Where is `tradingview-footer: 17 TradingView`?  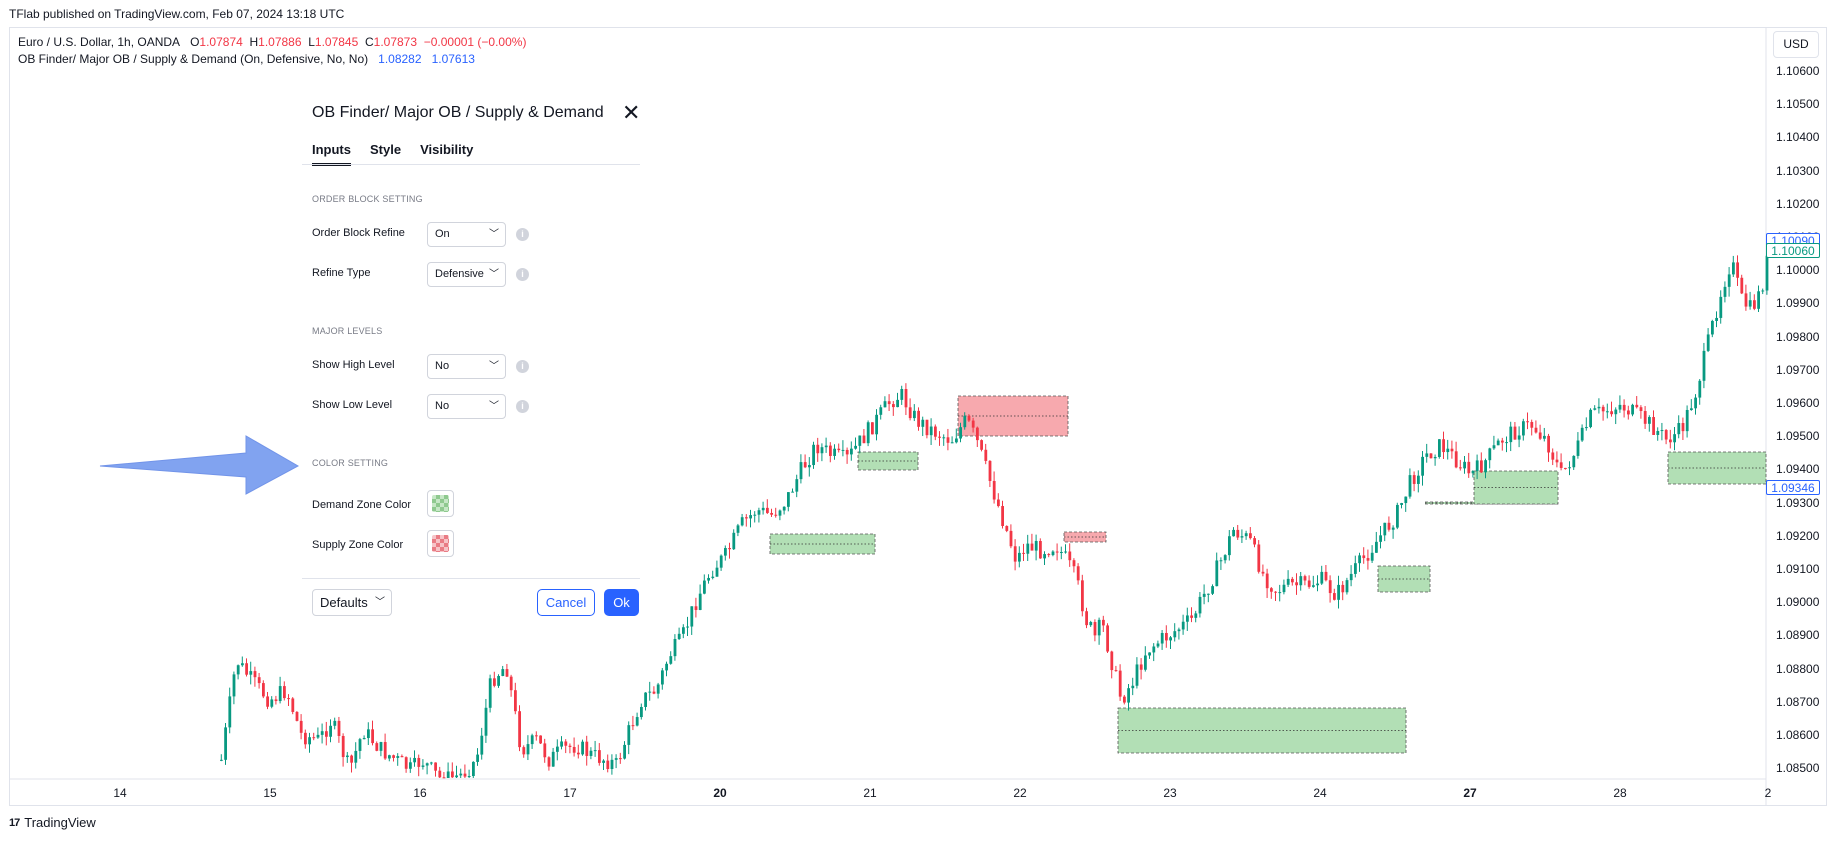 tradingview-footer: 17 TradingView is located at coordinates (52, 822).